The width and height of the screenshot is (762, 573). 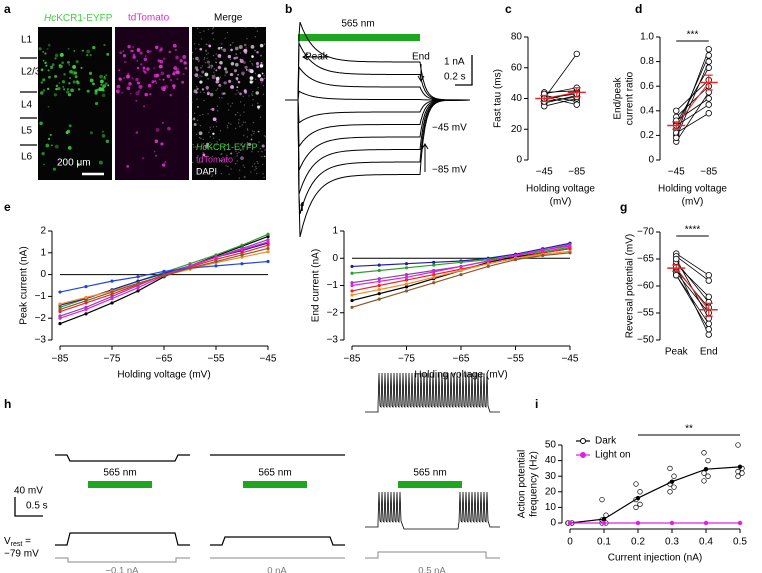 I want to click on label: 565 nm, so click(x=357, y=24).